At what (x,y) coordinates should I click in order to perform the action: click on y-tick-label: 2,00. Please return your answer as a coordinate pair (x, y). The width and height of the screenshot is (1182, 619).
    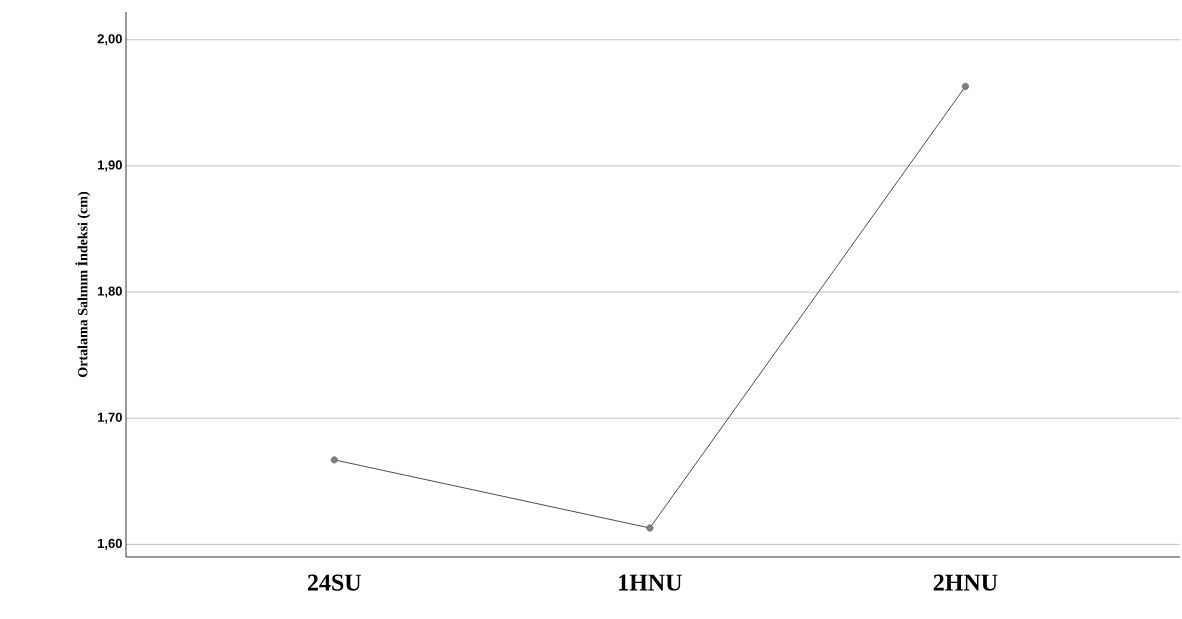
    Looking at the image, I should click on (109, 40).